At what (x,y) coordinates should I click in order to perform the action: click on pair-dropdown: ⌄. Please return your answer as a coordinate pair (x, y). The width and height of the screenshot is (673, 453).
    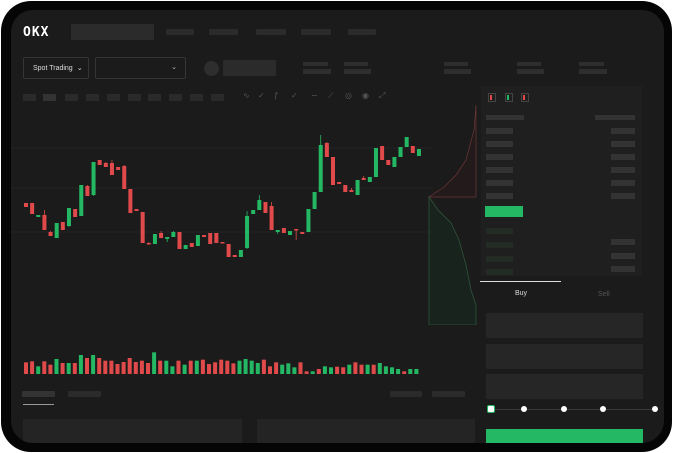
    Looking at the image, I should click on (140, 68).